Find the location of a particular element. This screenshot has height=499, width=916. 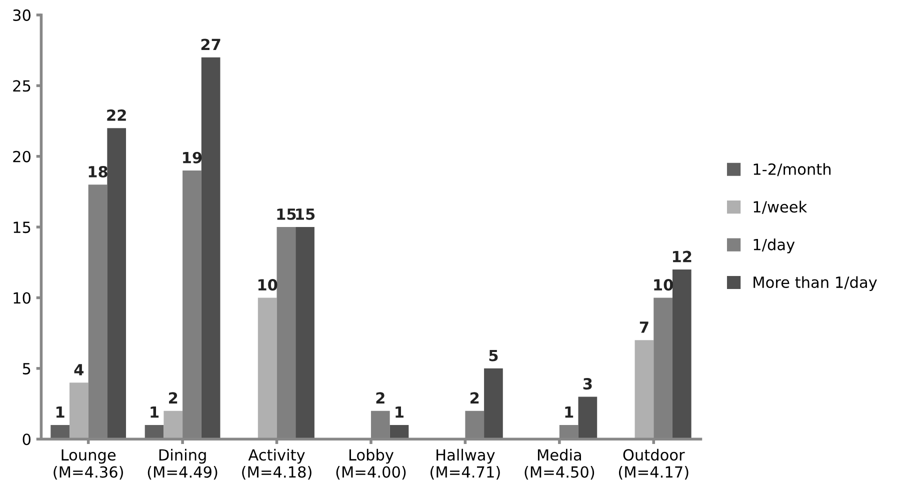

y-tick-label: 5 is located at coordinates (26, 368).